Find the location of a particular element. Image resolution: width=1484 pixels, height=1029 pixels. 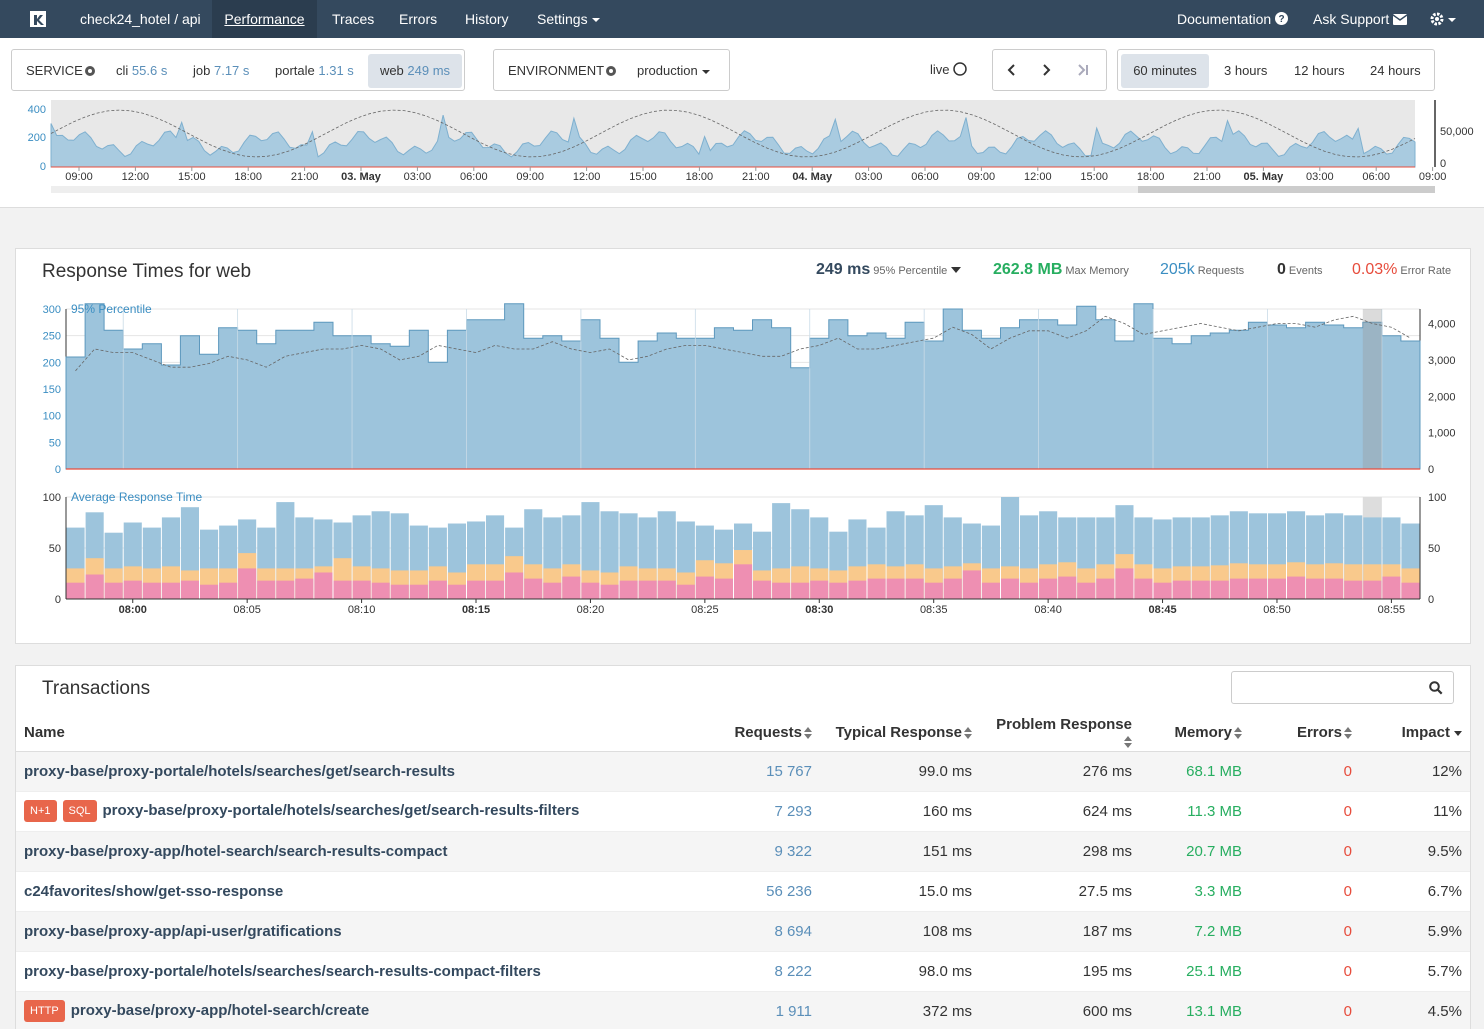

environment-dropdown: production is located at coordinates (673, 71).